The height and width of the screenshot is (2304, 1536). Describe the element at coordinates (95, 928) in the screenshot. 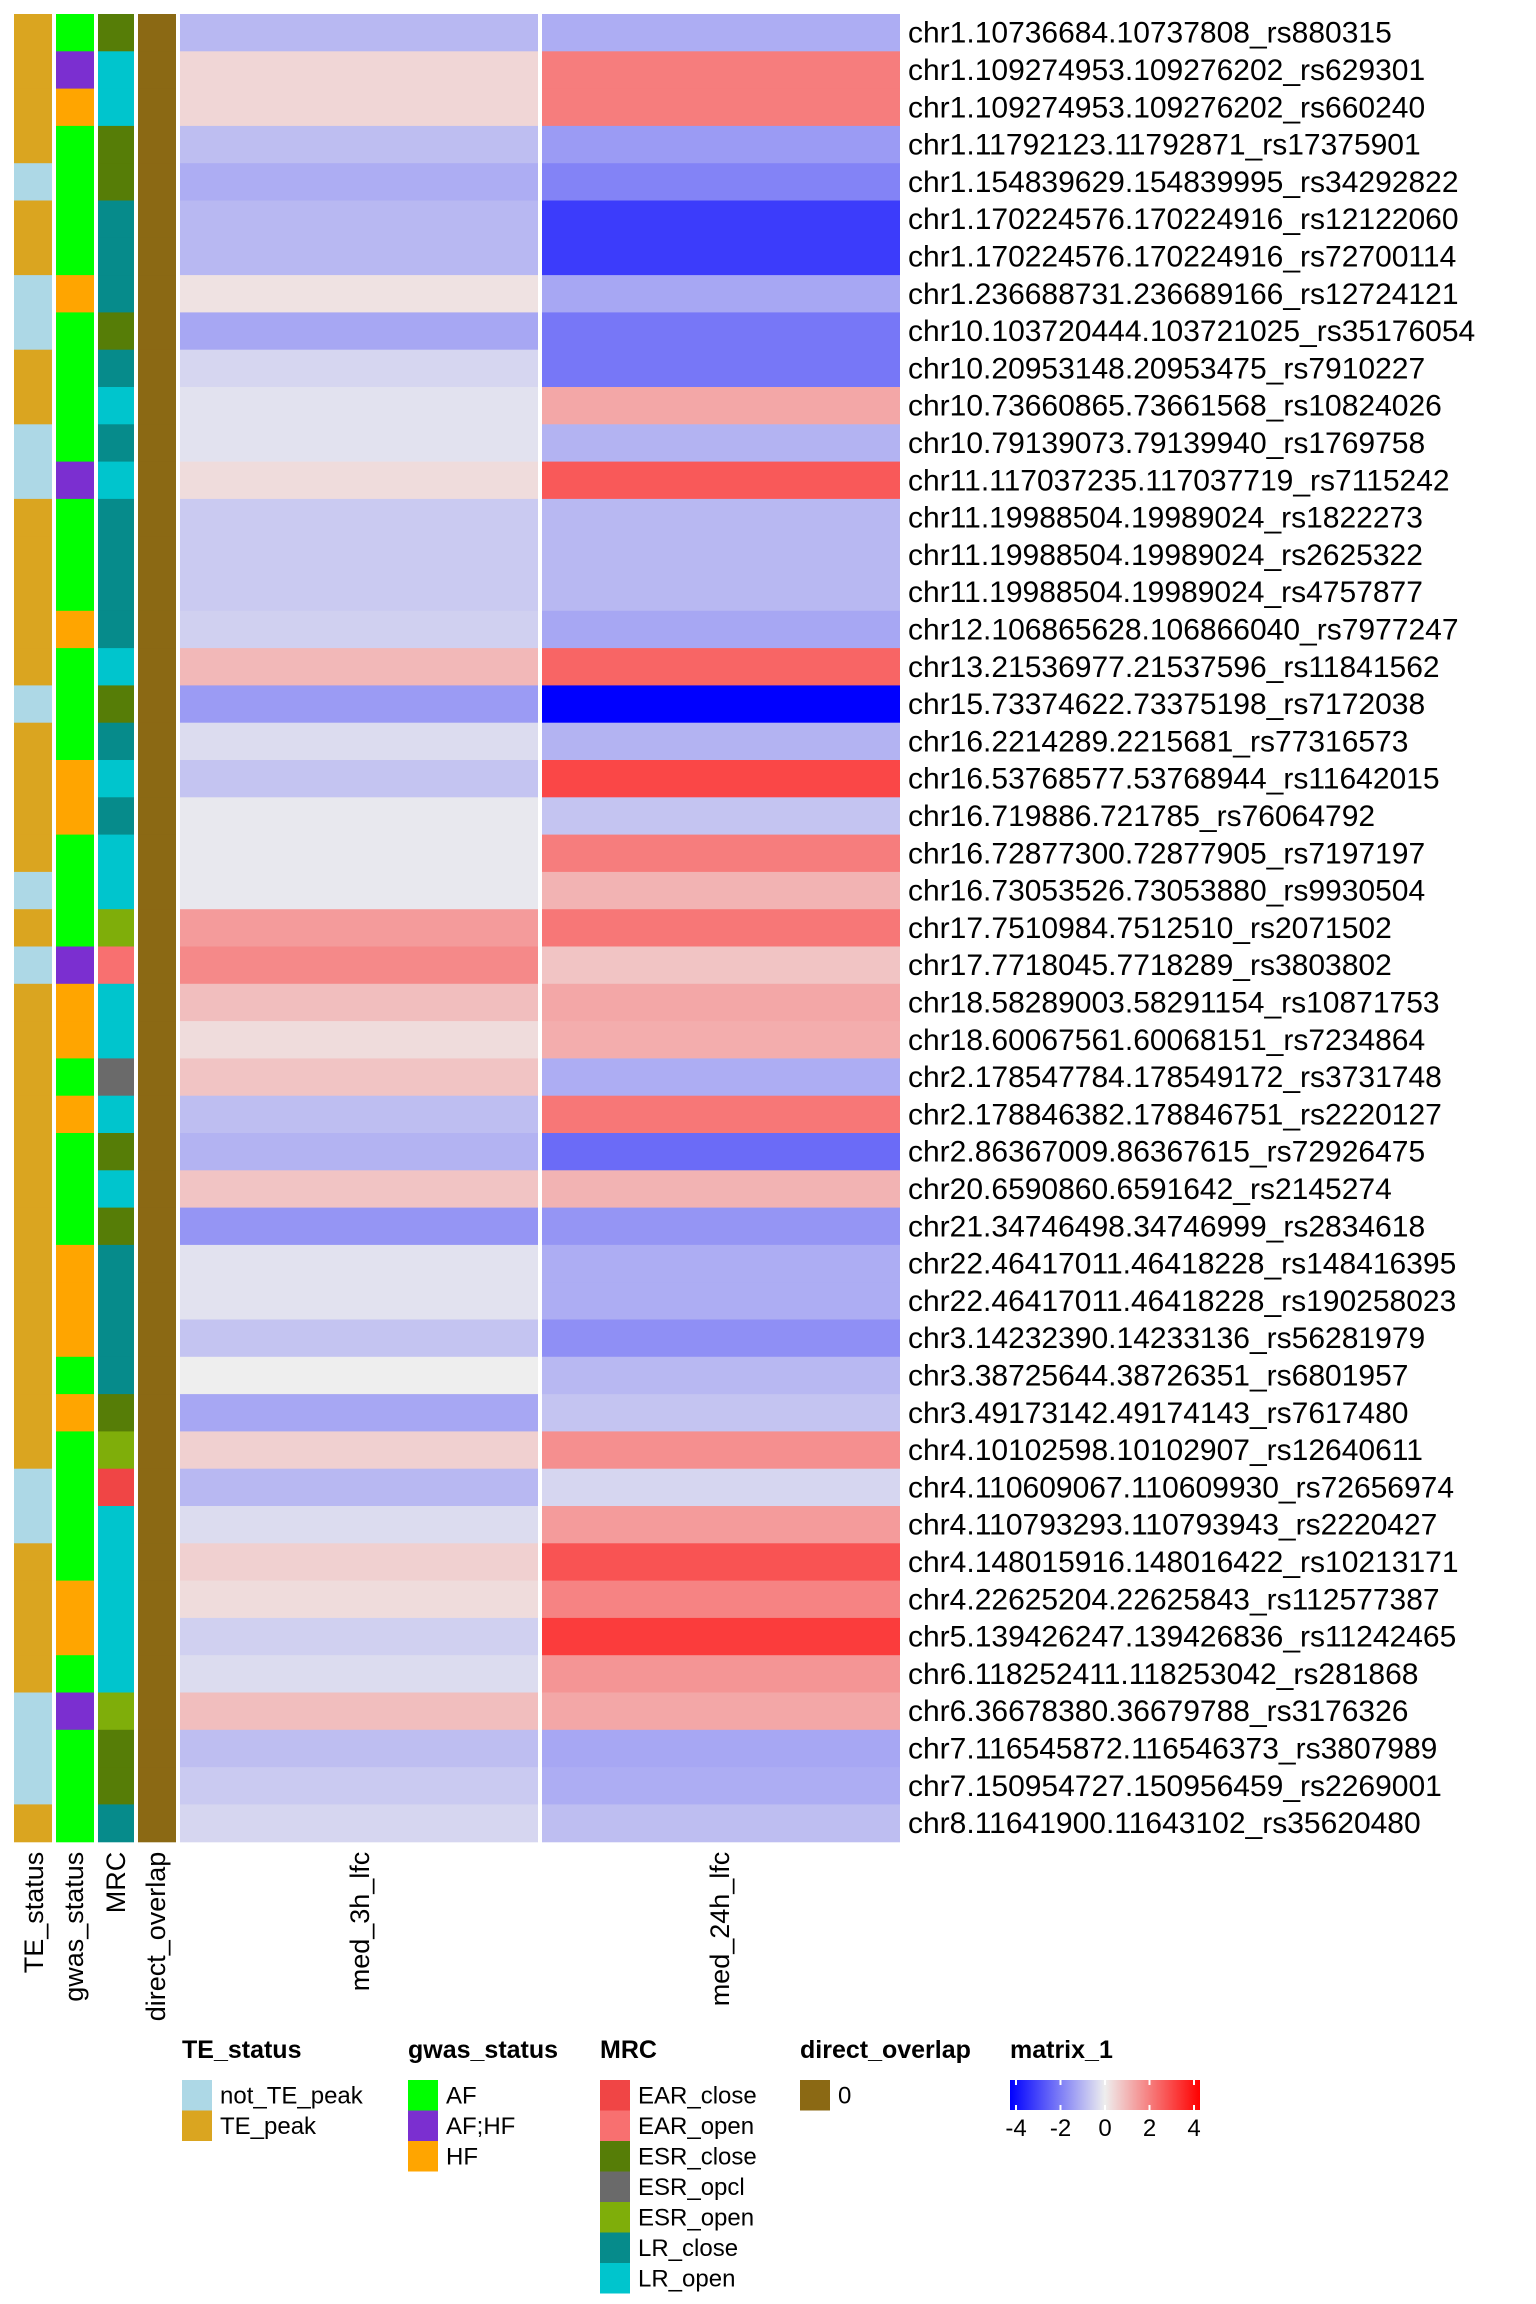

I see `annotation-columns` at that location.